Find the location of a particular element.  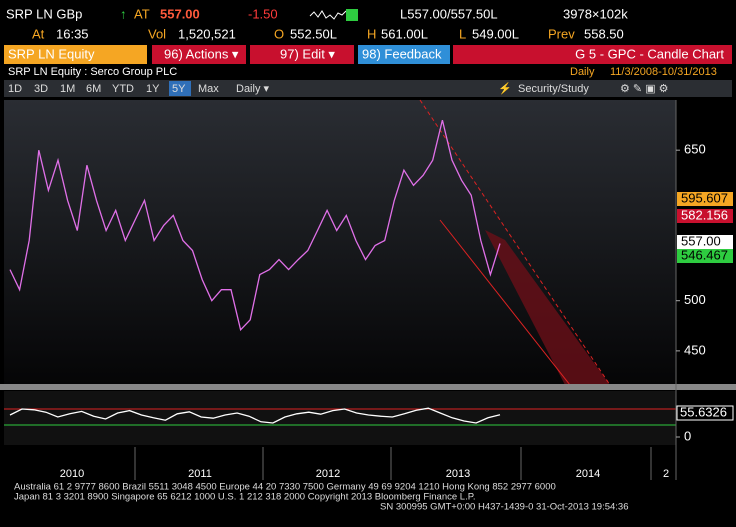

prev: 558.50 is located at coordinates (604, 33).